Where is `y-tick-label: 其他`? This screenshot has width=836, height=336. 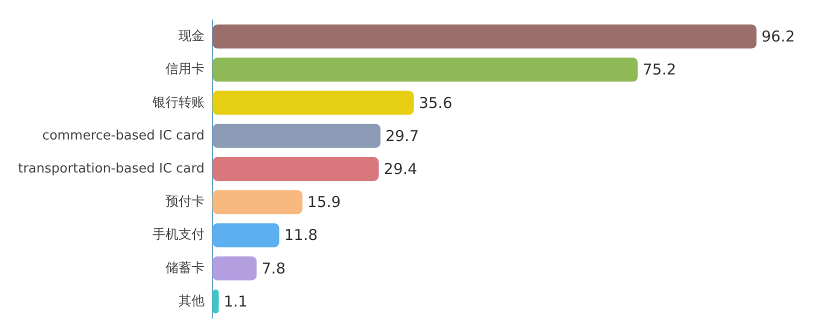 y-tick-label: 其他 is located at coordinates (191, 301).